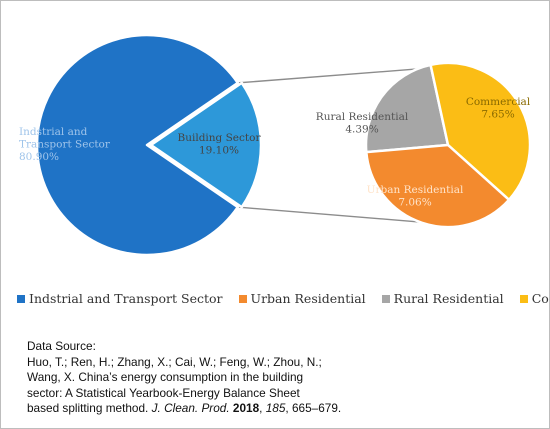  Describe the element at coordinates (498, 108) in the screenshot. I see `data-label-commercial: Commercial 7.65%` at that location.